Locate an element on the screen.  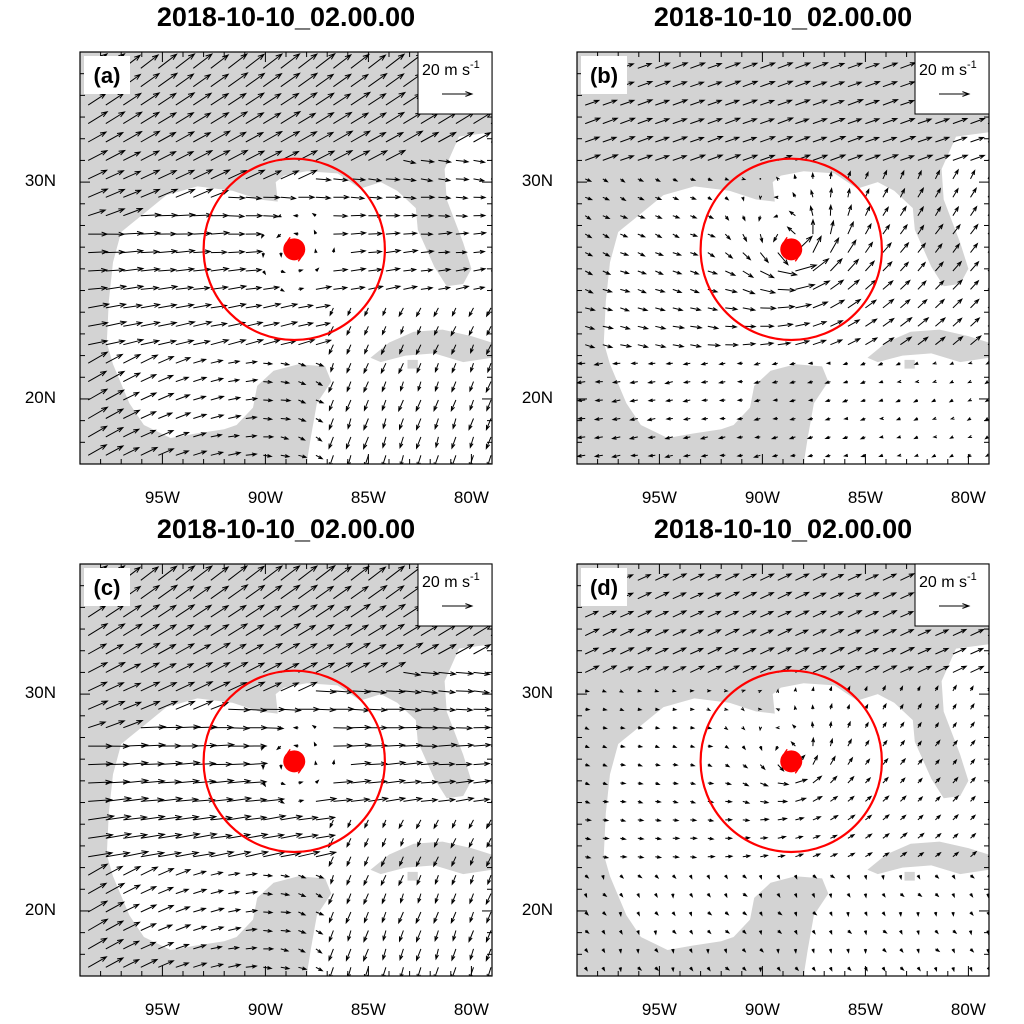
lon-tick-label: 95W is located at coordinates (659, 497).